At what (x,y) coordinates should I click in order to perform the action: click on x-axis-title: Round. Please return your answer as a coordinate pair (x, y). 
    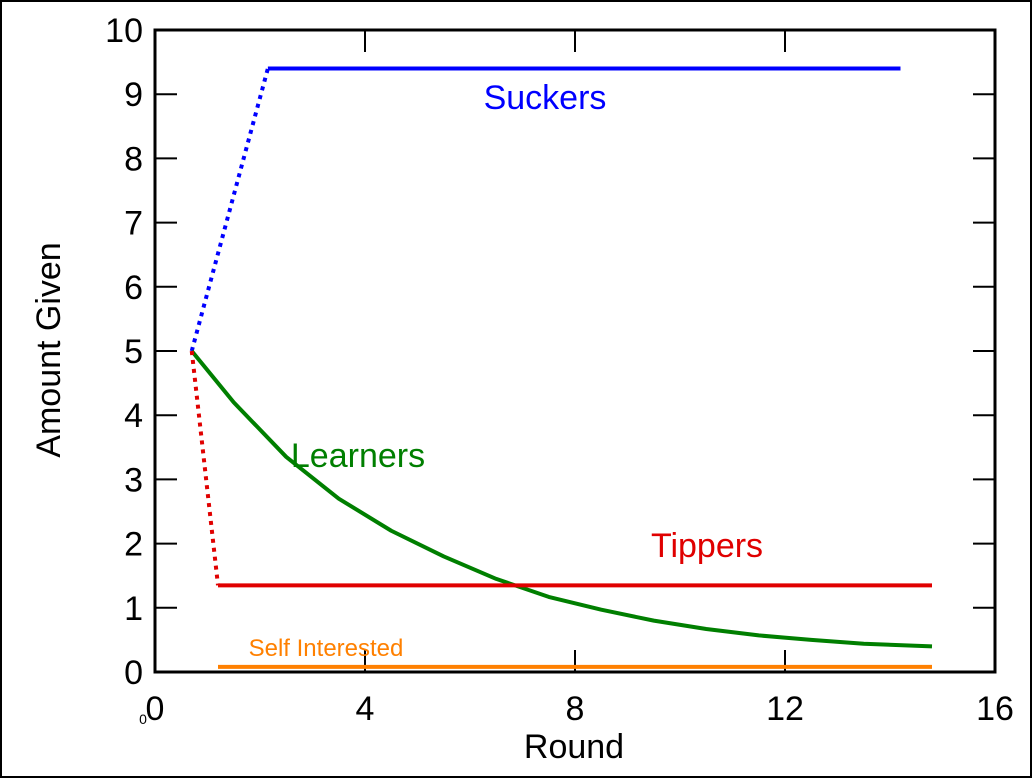
    Looking at the image, I should click on (574, 747).